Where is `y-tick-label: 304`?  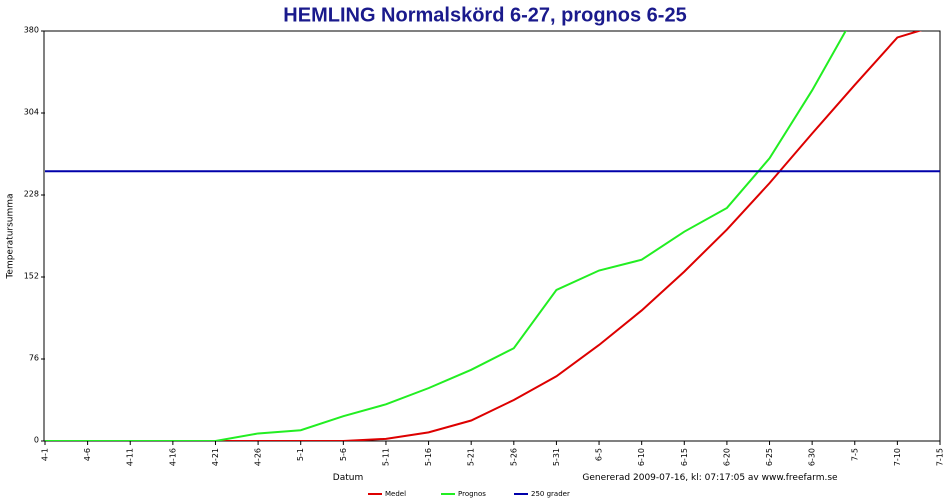
y-tick-label: 304 is located at coordinates (31, 112).